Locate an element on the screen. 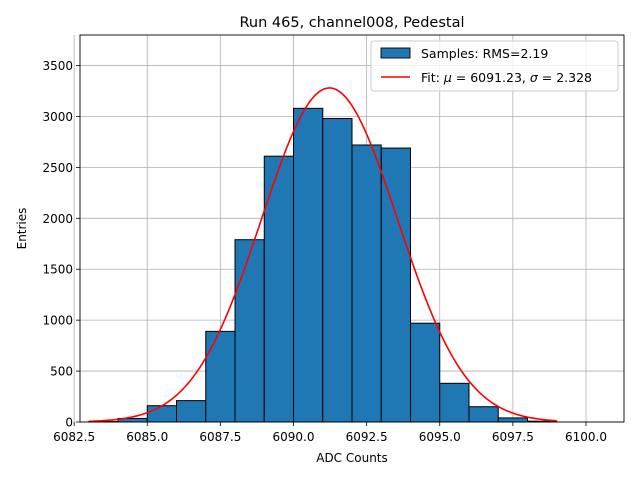 The width and height of the screenshot is (640, 480). x-axis-label: ADC Counts is located at coordinates (352, 458).